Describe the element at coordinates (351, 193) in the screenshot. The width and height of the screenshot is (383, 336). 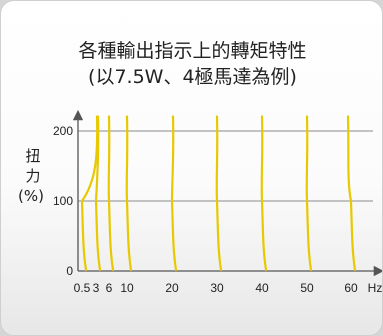
I see `torque-curve-60hz` at that location.